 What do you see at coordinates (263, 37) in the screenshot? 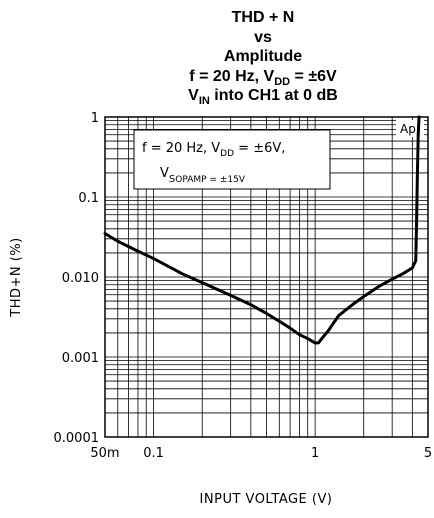
I see `chart-title-line-2: vs` at bounding box center [263, 37].